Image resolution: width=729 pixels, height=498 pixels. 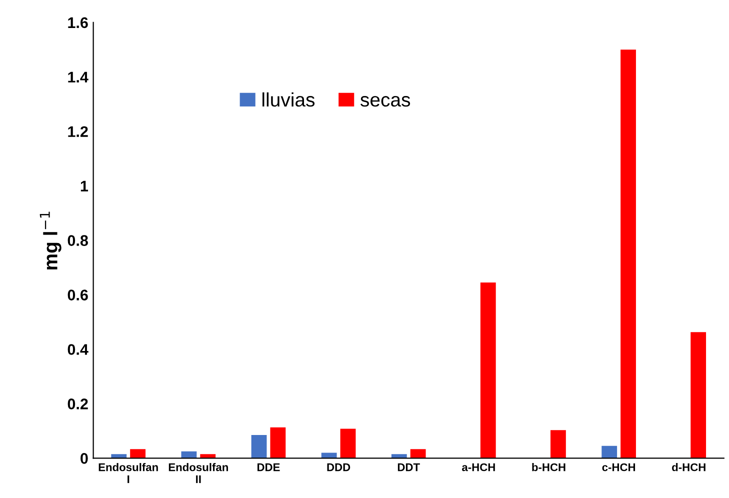 I want to click on x-tick-label: Endosulfan I, so click(x=128, y=473).